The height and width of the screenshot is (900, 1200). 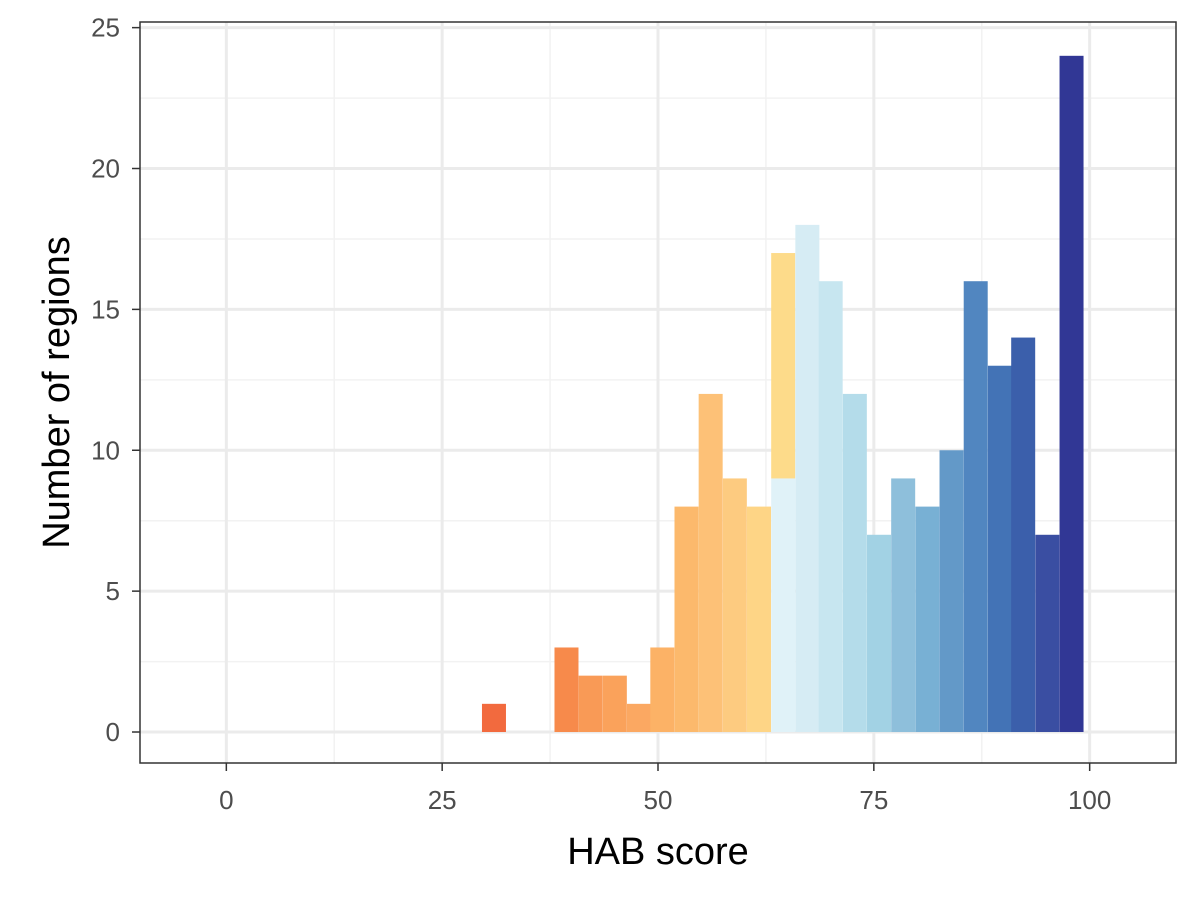 I want to click on y-tick-label: 5, so click(x=113, y=591).